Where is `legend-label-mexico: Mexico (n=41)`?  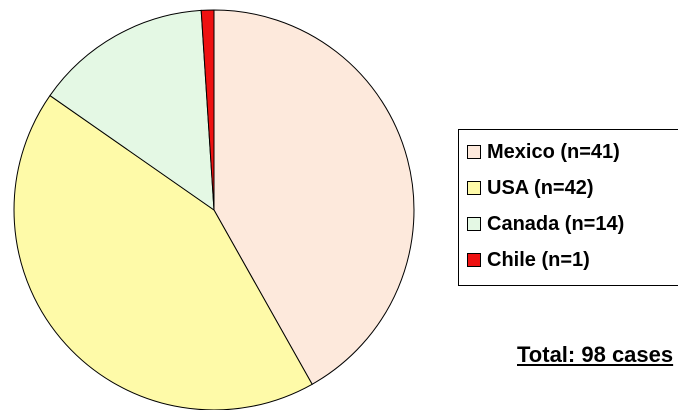 legend-label-mexico: Mexico (n=41) is located at coordinates (553, 151).